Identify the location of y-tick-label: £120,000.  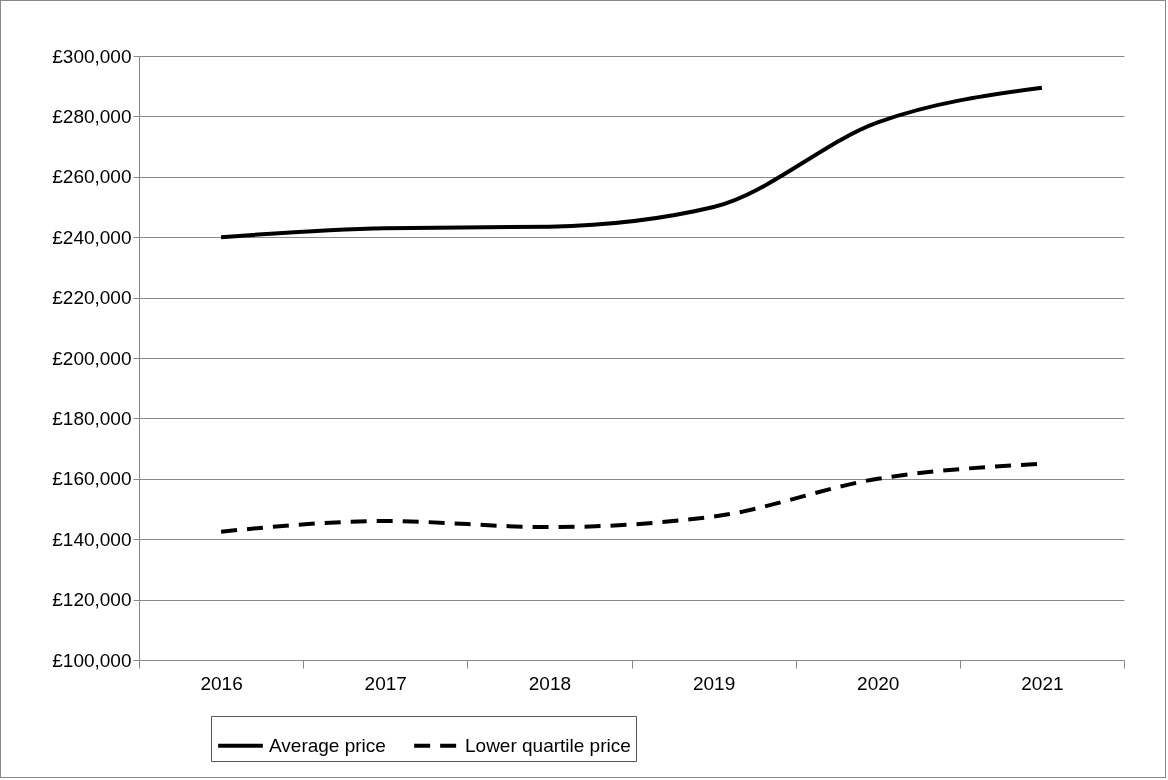
(92, 600).